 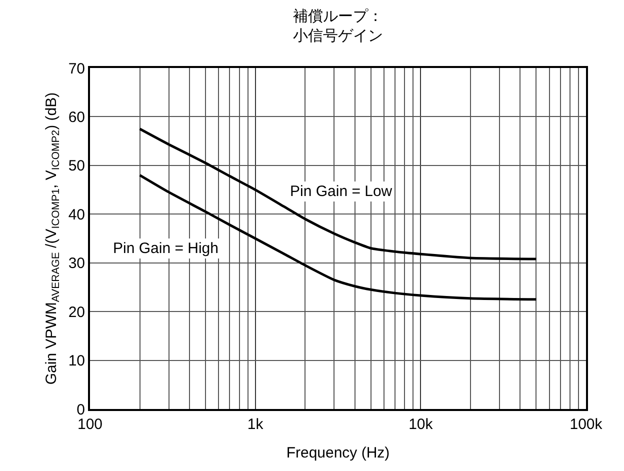 What do you see at coordinates (90, 424) in the screenshot?
I see `x-tick-label: 100` at bounding box center [90, 424].